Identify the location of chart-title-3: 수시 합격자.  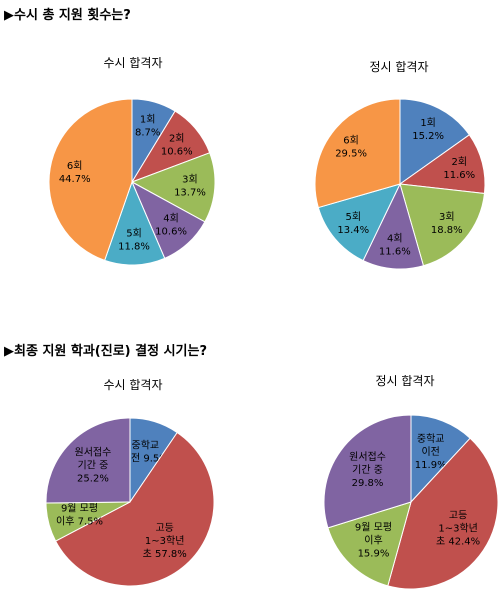
(133, 385).